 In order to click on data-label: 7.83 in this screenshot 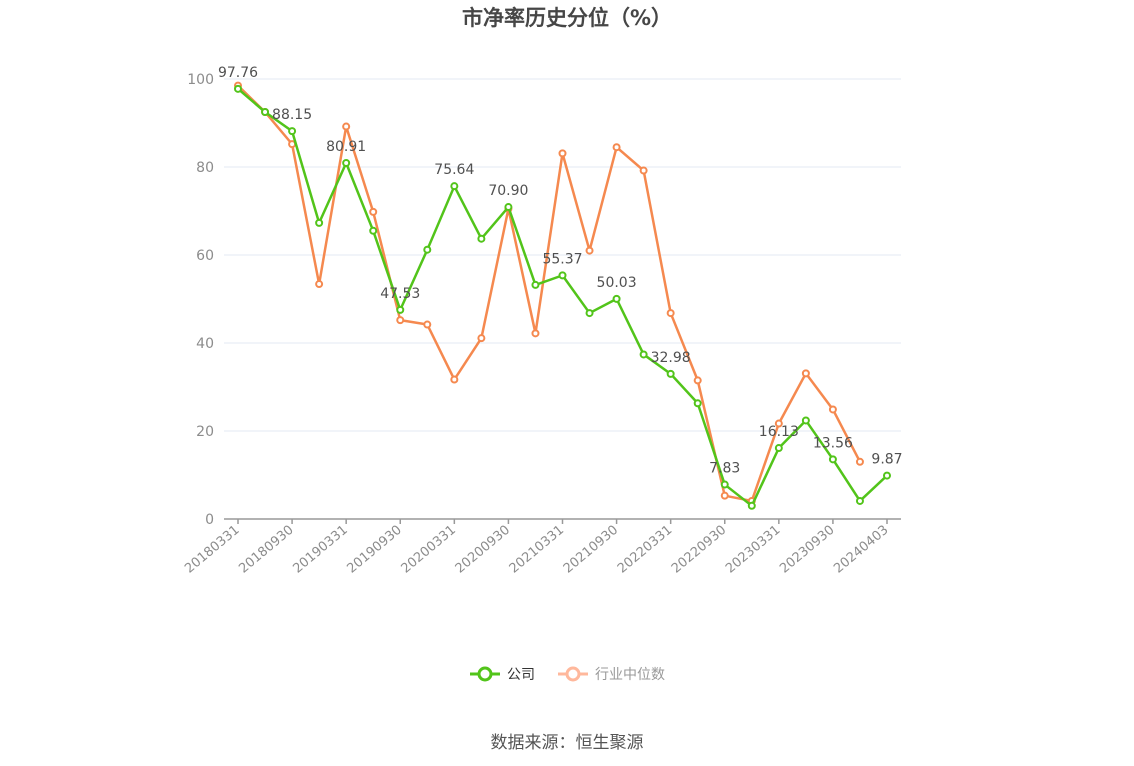, I will do `click(724, 469)`.